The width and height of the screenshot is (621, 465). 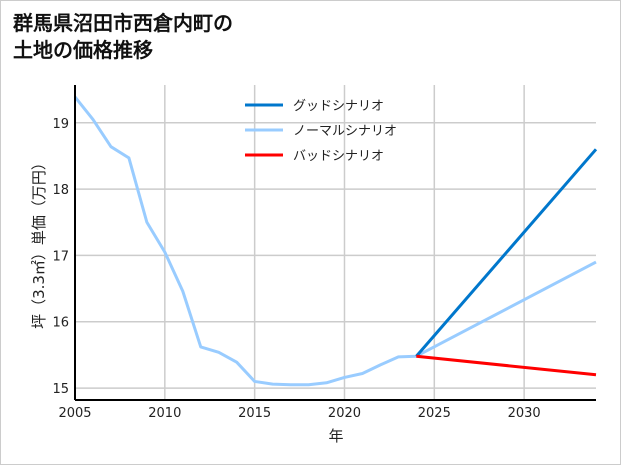 I want to click on y-tick-label: 16, so click(x=60, y=323).